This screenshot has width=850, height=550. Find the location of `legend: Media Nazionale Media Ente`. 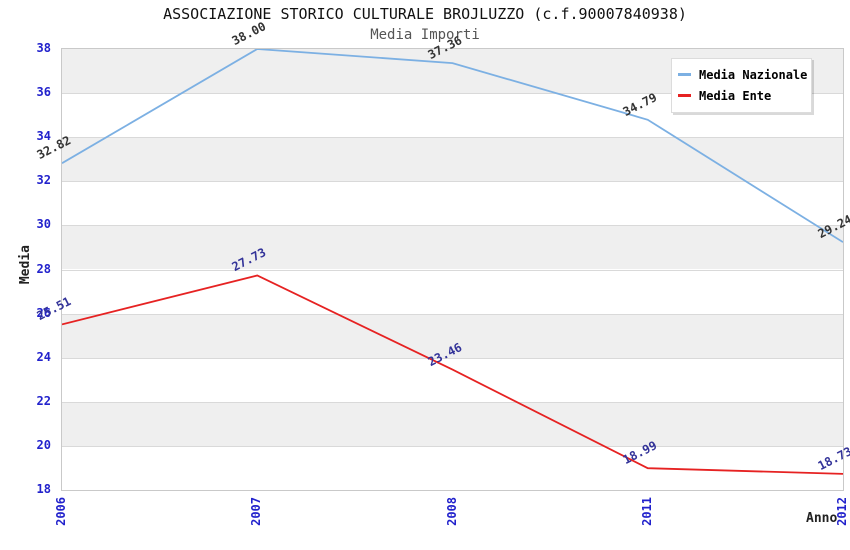

legend: Media Nazionale Media Ente is located at coordinates (741, 85).